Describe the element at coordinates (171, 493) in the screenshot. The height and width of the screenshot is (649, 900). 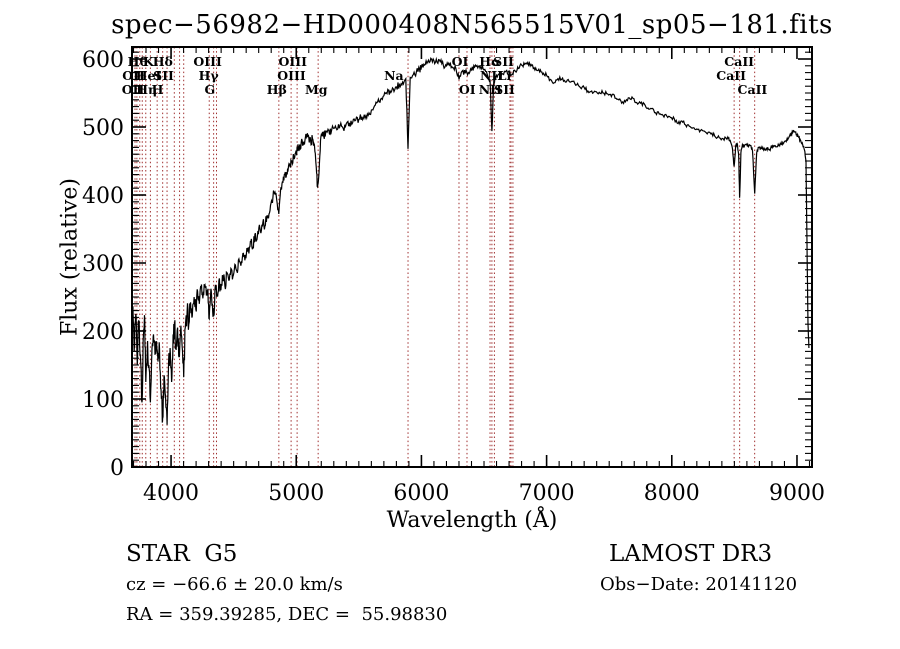
I see `x-tick-label: 4000` at that location.